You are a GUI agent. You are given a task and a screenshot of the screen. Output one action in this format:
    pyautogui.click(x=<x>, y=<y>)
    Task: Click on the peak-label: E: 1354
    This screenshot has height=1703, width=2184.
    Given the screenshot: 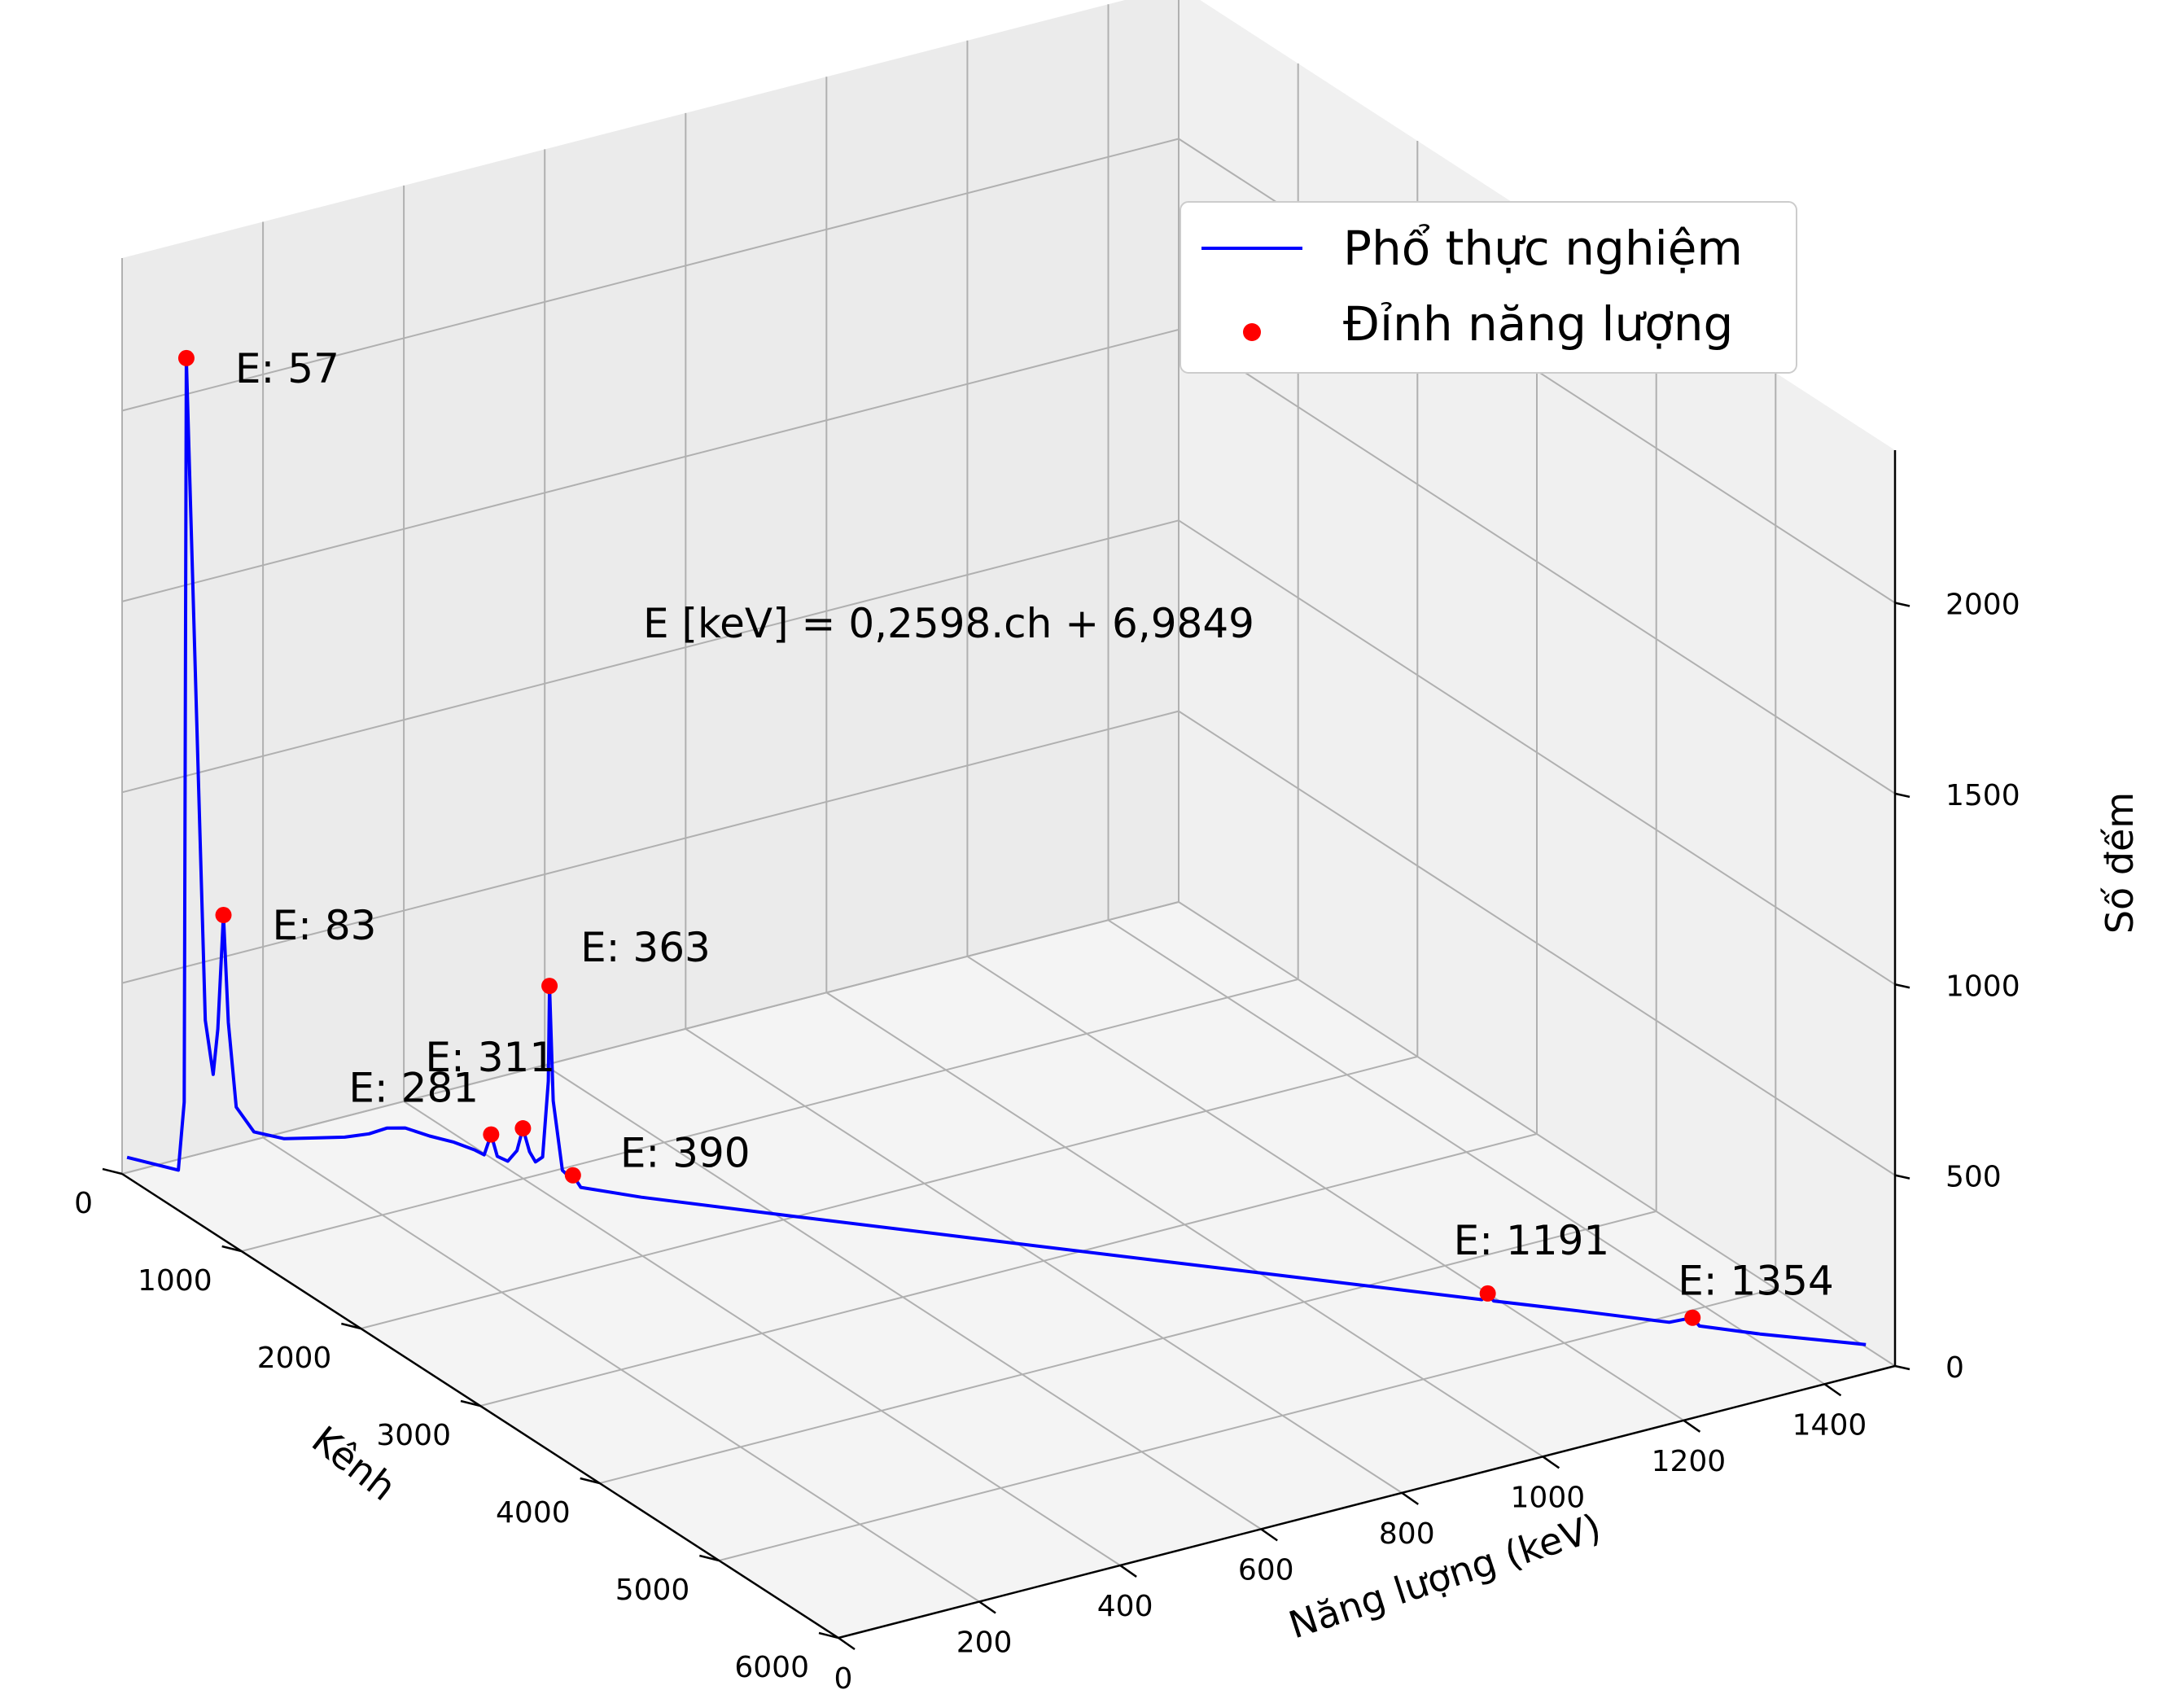 What is the action you would take?
    pyautogui.click(x=1756, y=1281)
    